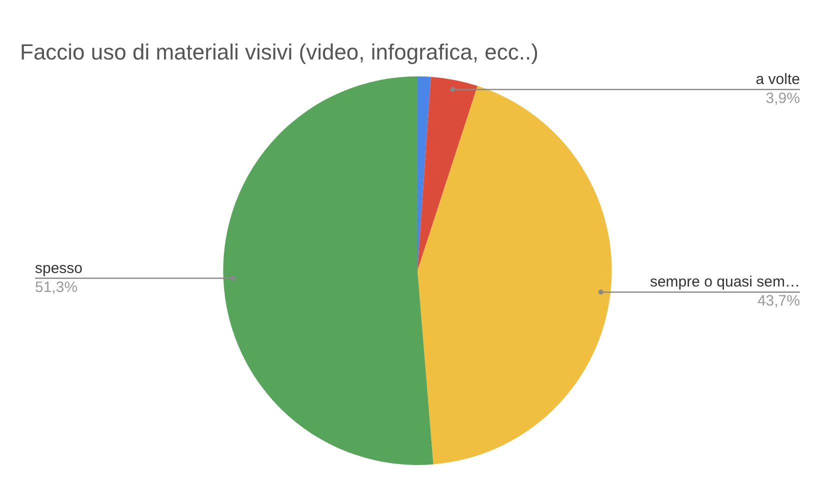 Image resolution: width=815 pixels, height=479 pixels. Describe the element at coordinates (56, 287) in the screenshot. I see `data-label: 51,3%` at that location.